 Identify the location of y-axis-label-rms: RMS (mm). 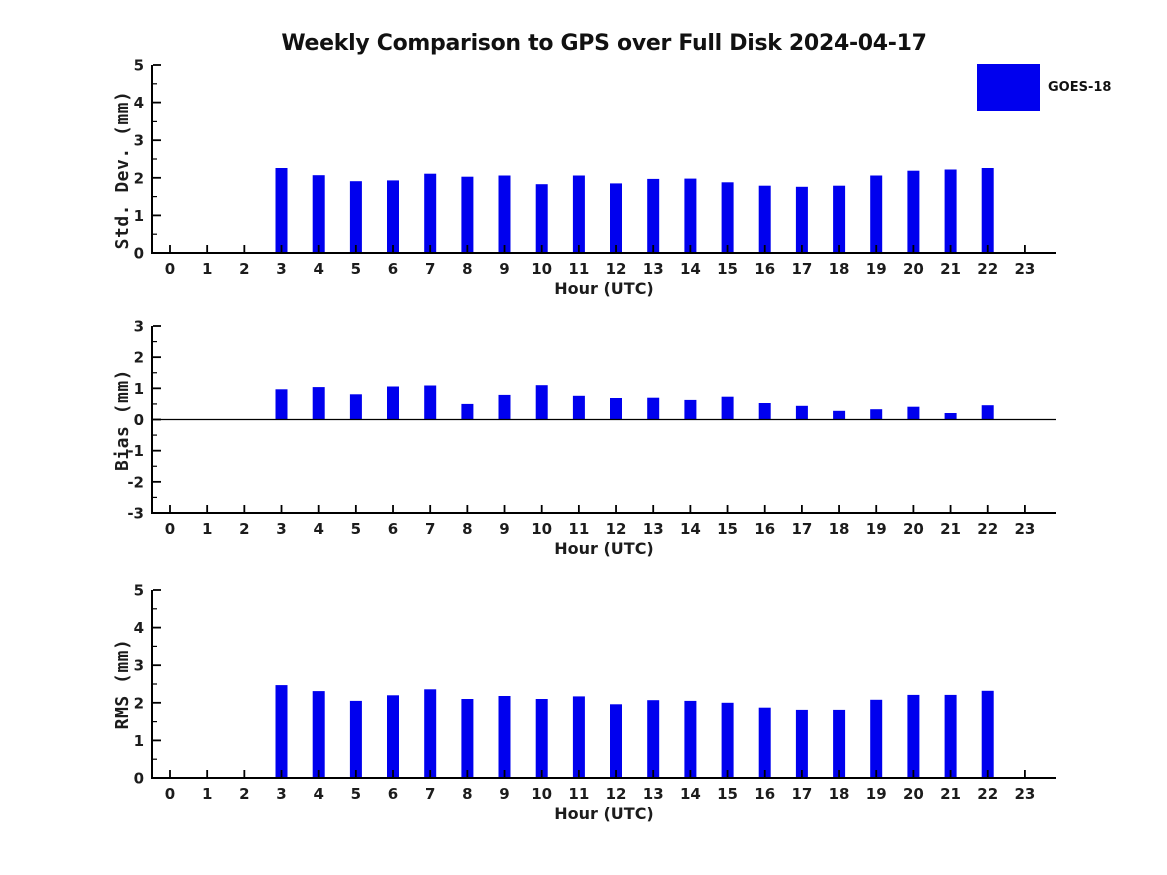
(122, 684).